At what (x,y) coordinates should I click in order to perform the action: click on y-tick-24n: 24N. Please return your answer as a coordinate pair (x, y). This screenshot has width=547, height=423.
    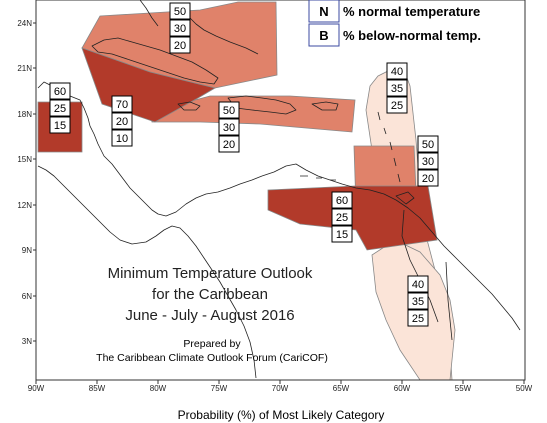
    Looking at the image, I should click on (24, 23).